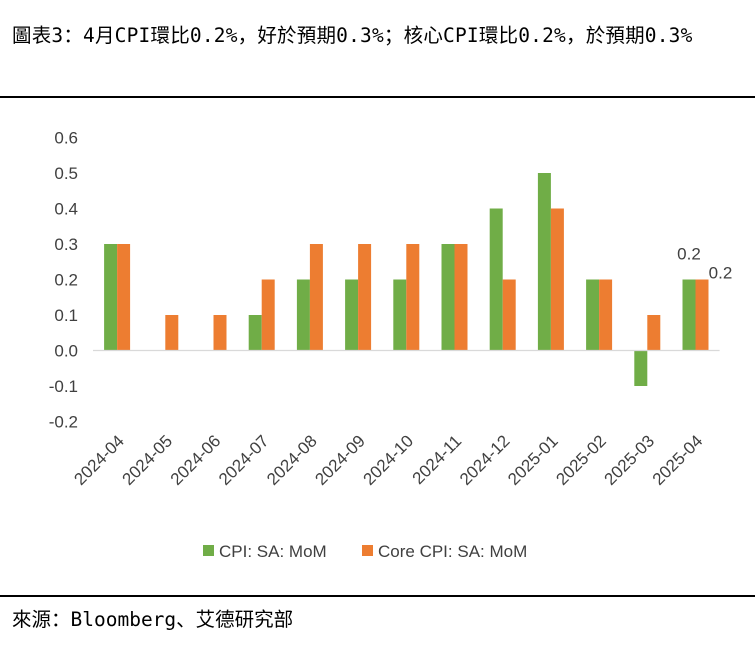 The image size is (755, 645). Describe the element at coordinates (292, 460) in the screenshot. I see `x-tick-label: 2024-08` at that location.